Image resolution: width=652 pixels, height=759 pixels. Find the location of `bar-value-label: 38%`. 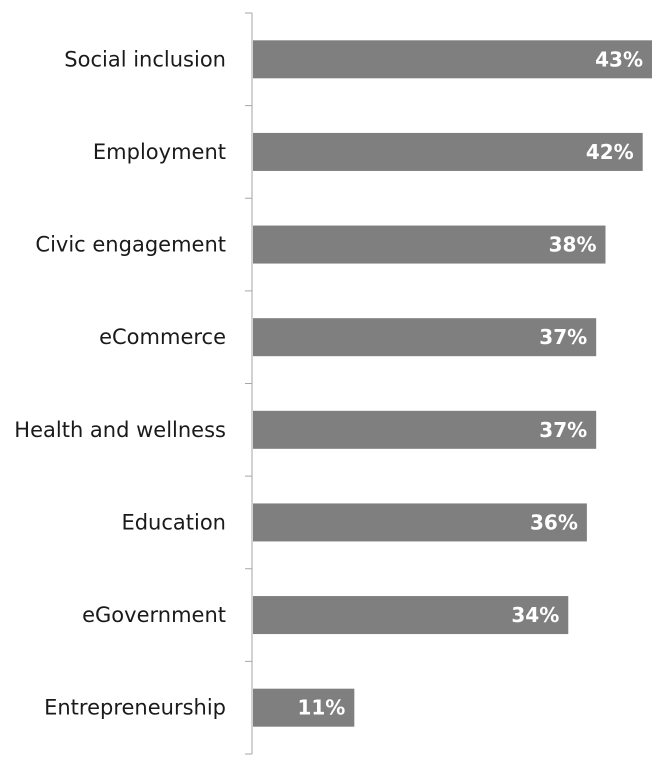

bar-value-label: 38% is located at coordinates (573, 245).